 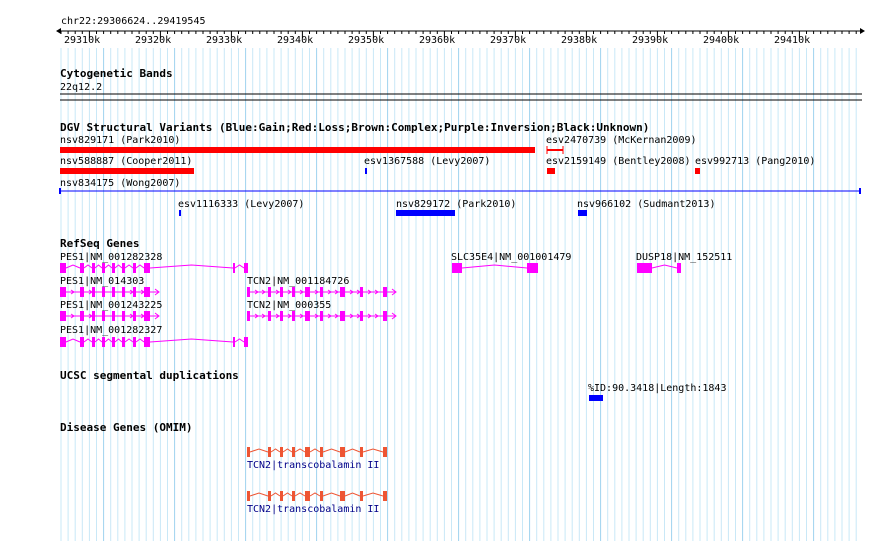 I want to click on gene-label: PES1|NM_001243225, so click(x=111, y=305).